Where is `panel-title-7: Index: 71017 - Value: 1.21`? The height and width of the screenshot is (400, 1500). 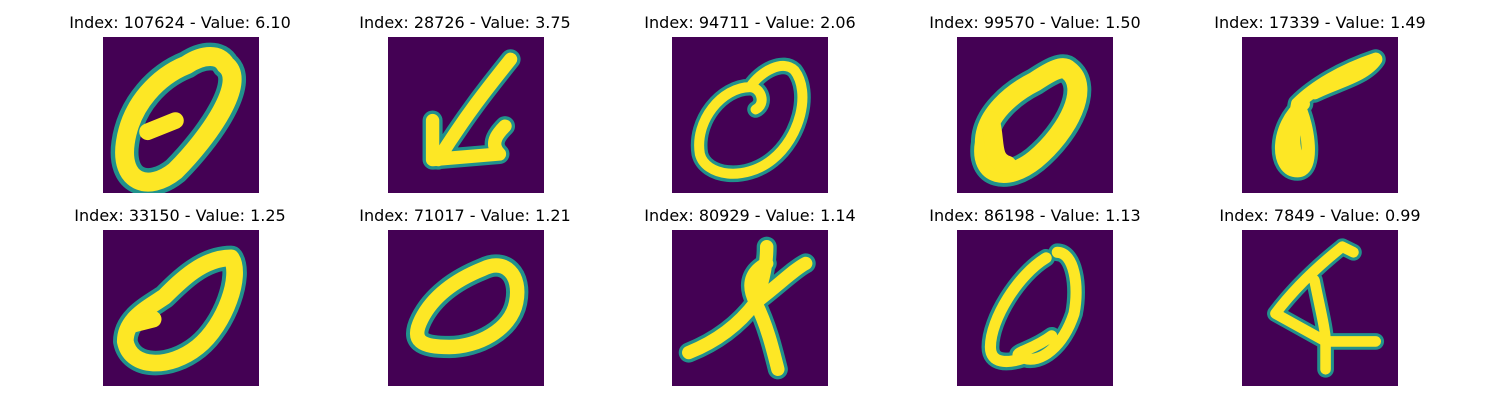
panel-title-7: Index: 71017 - Value: 1.21 is located at coordinates (465, 215).